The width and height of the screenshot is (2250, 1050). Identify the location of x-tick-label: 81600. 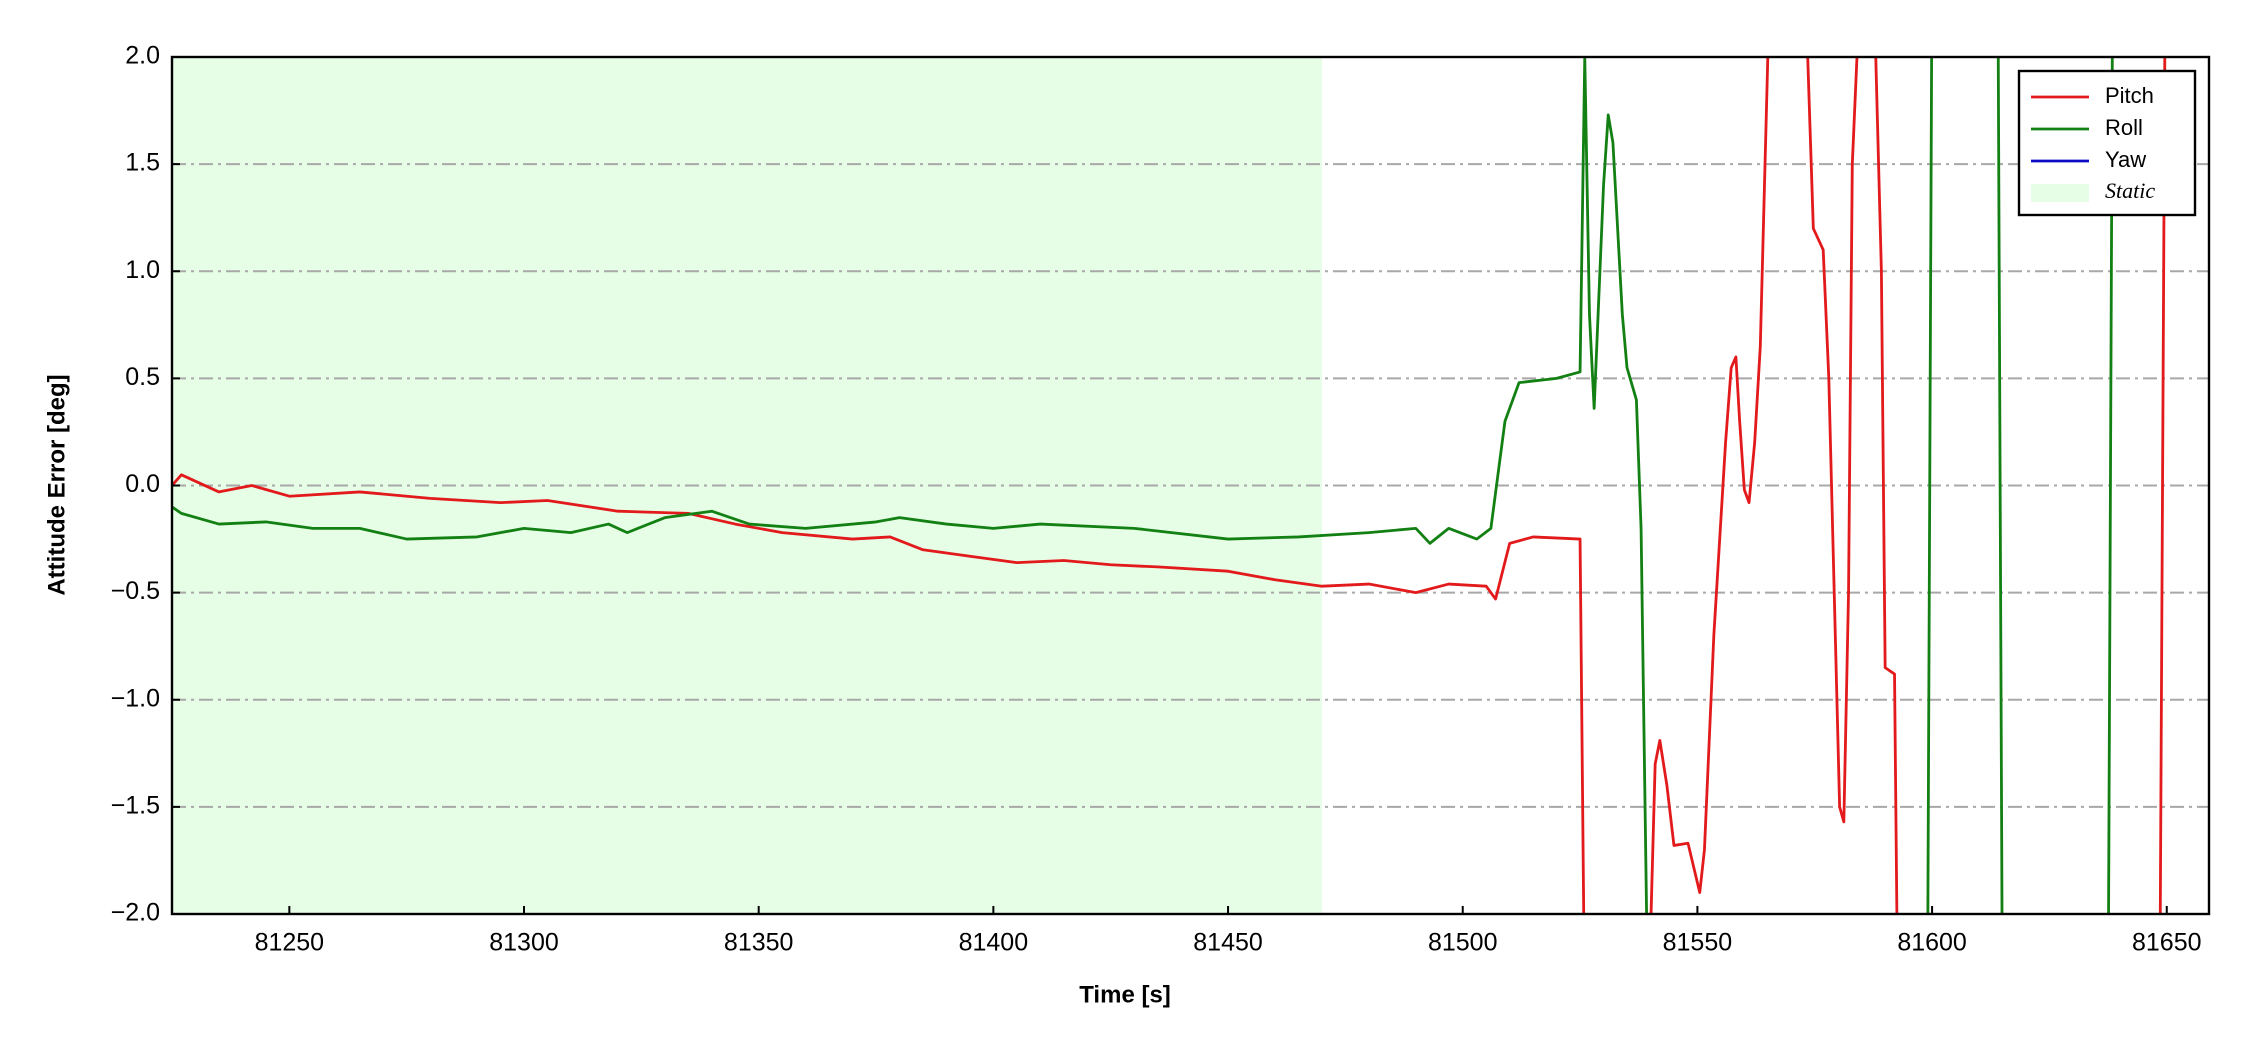
(1932, 943).